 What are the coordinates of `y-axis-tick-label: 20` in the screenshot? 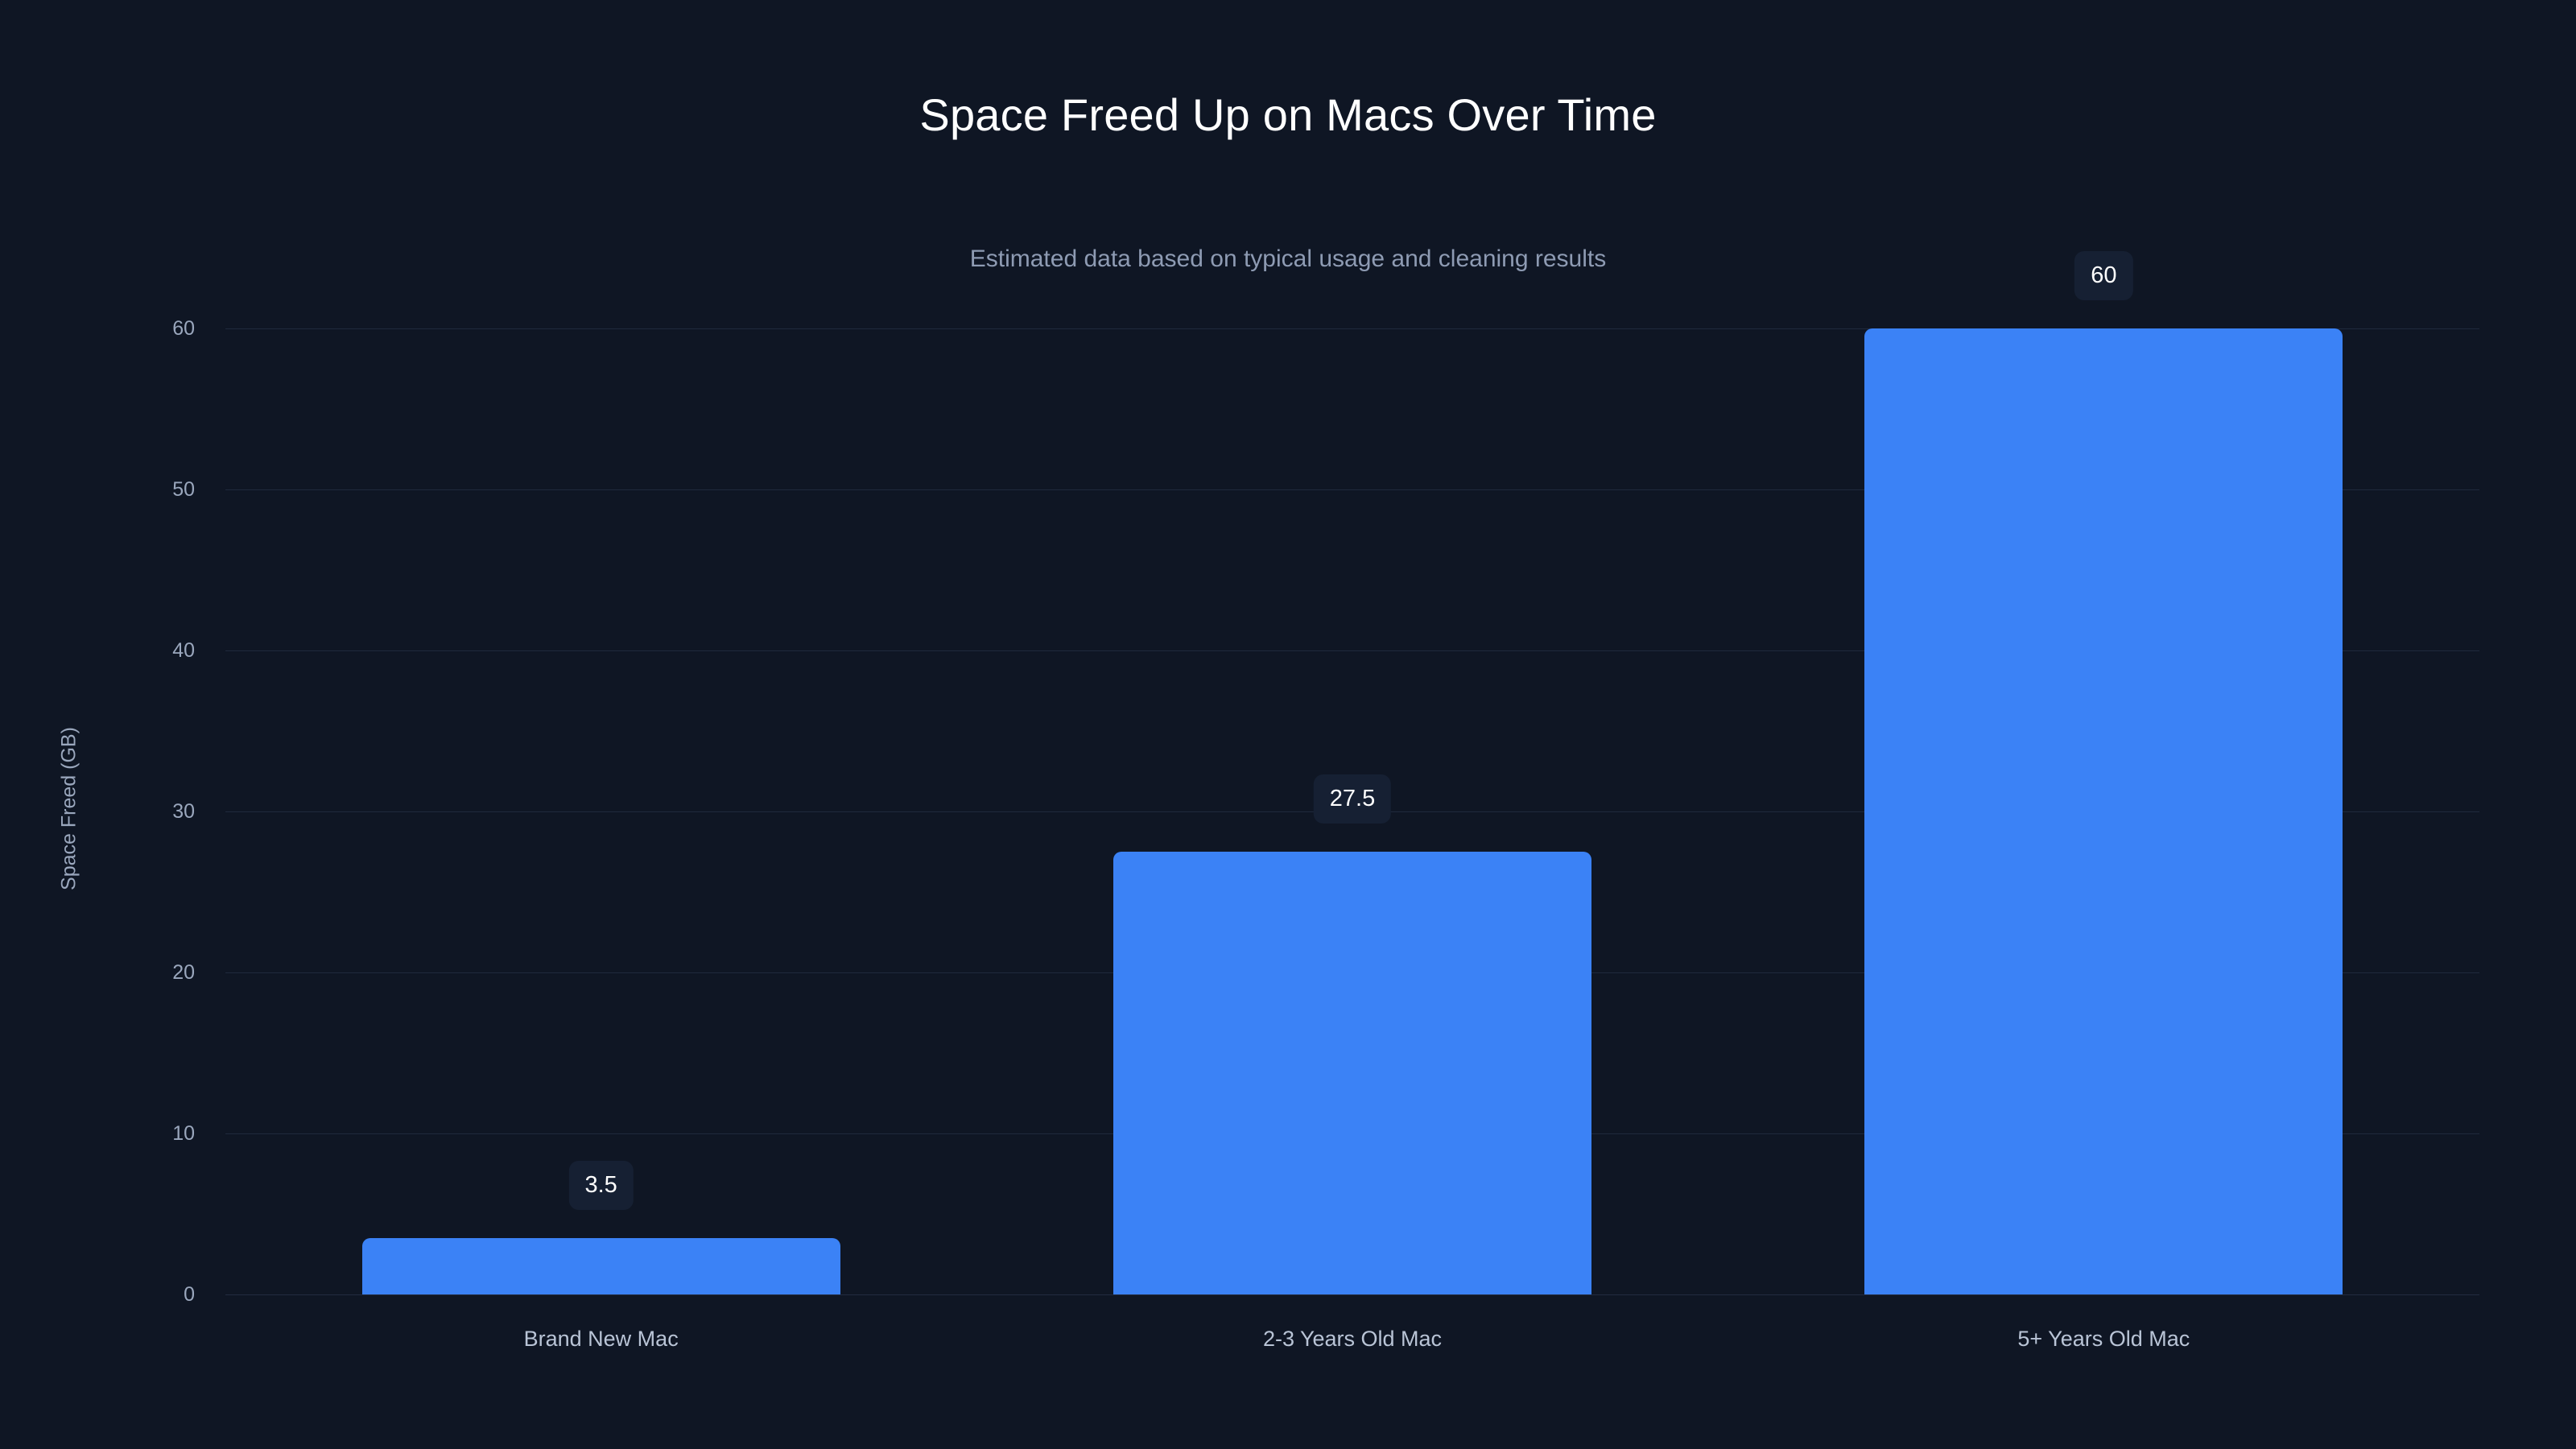 It's located at (183, 972).